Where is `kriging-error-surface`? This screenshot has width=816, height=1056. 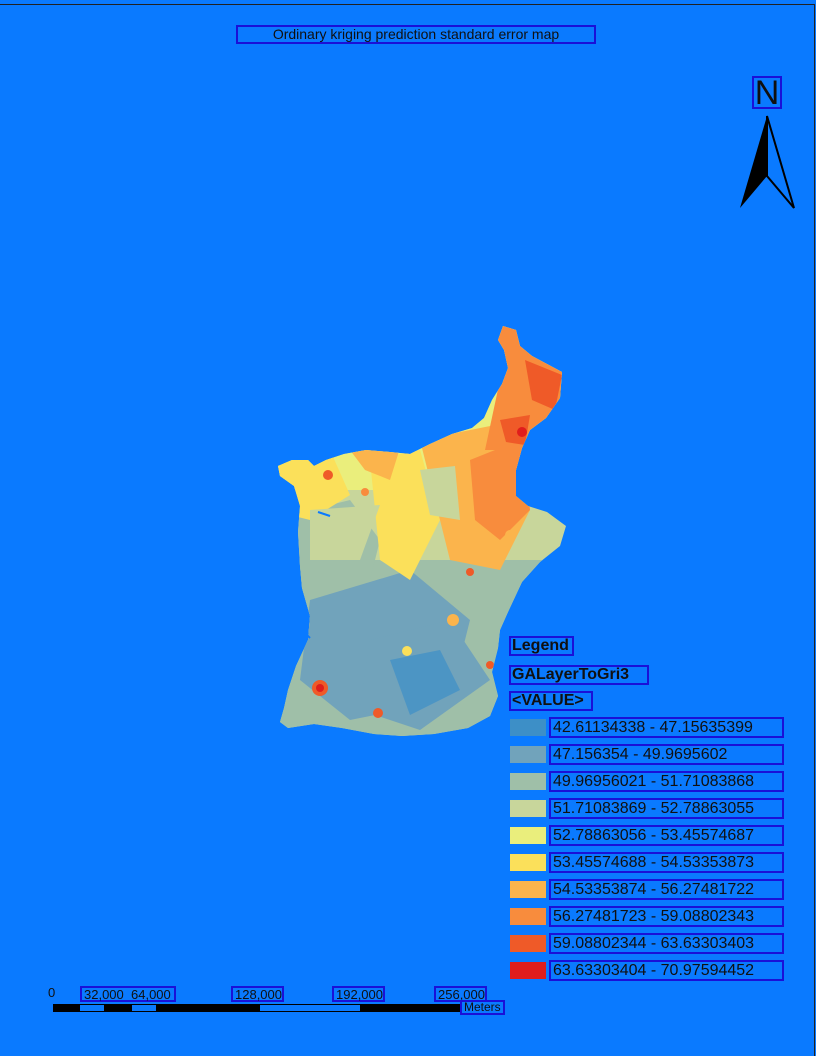 kriging-error-surface is located at coordinates (422, 531).